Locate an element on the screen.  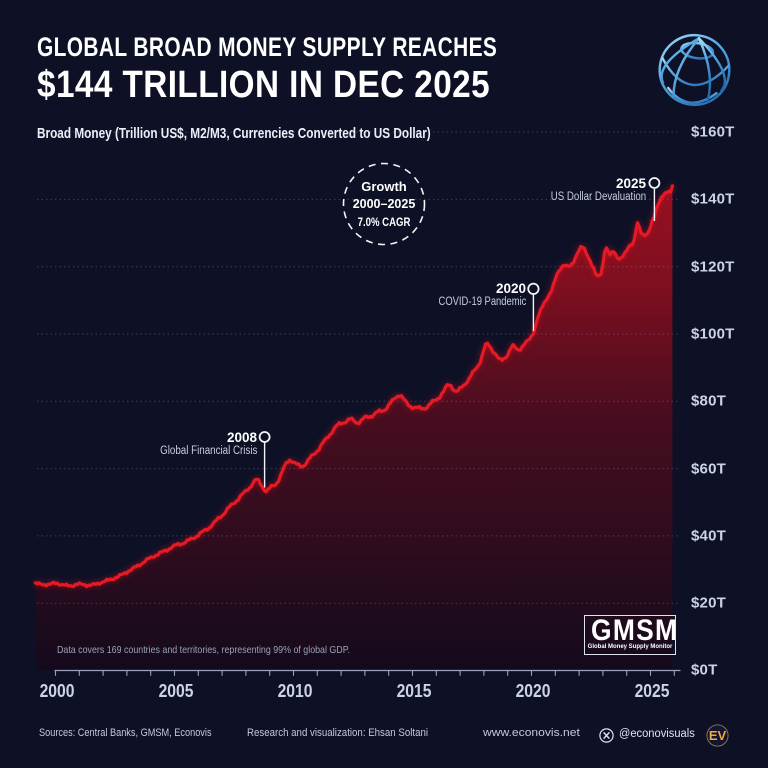
svg-text: EV is located at coordinates (718, 735).